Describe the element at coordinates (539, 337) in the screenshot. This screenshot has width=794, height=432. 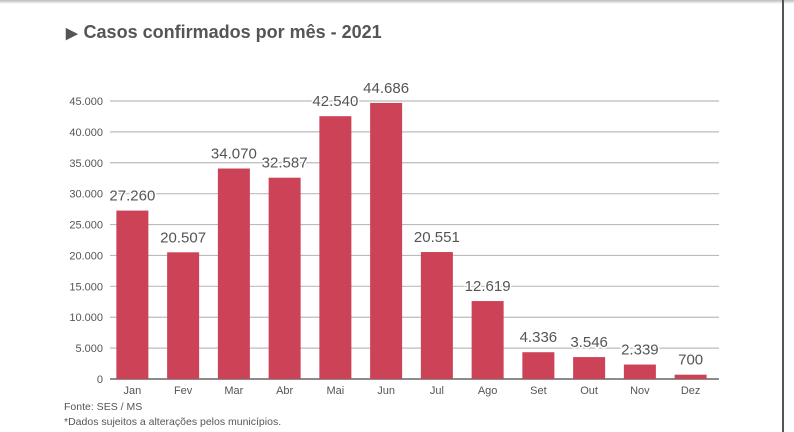
I see `data-label: 4.336` at that location.